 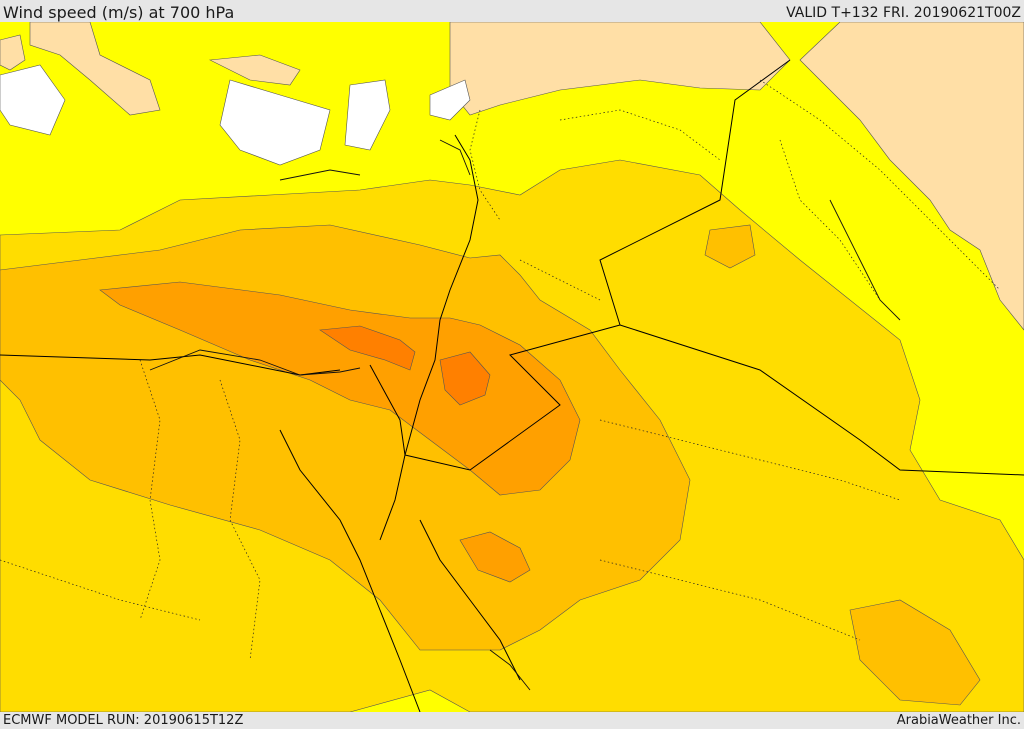 What do you see at coordinates (123, 720) in the screenshot?
I see `model-run-label: ECMWF MODEL RUN: 20190615T12Z` at bounding box center [123, 720].